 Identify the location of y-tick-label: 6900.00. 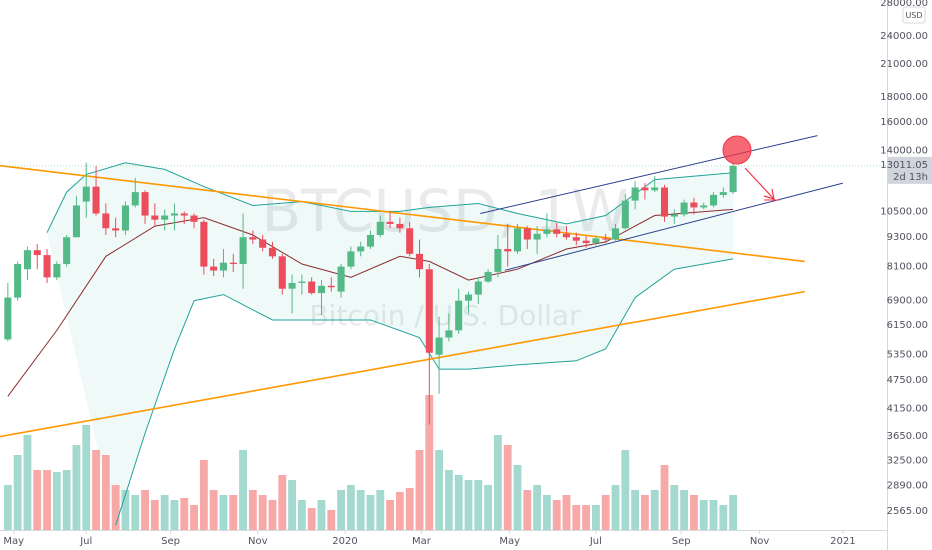
(907, 301).